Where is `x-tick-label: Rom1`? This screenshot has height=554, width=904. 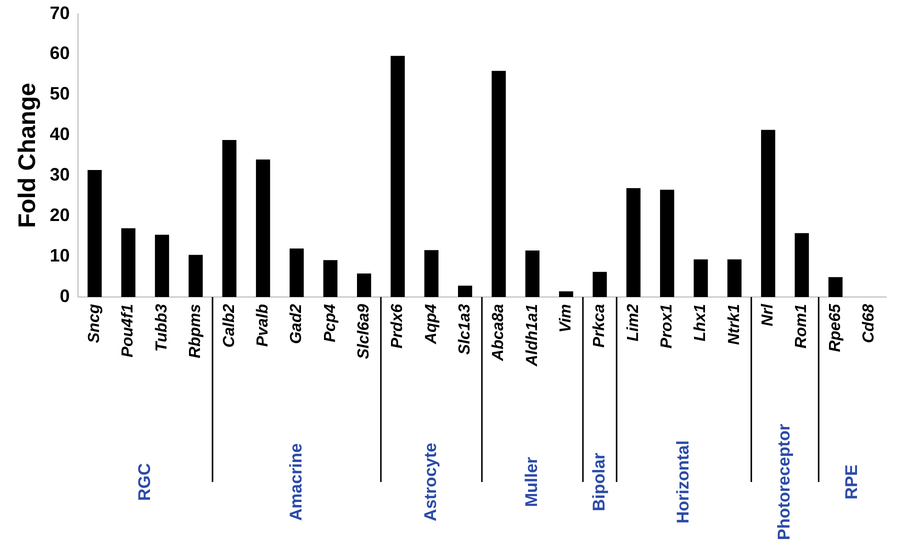 x-tick-label: Rom1 is located at coordinates (801, 326).